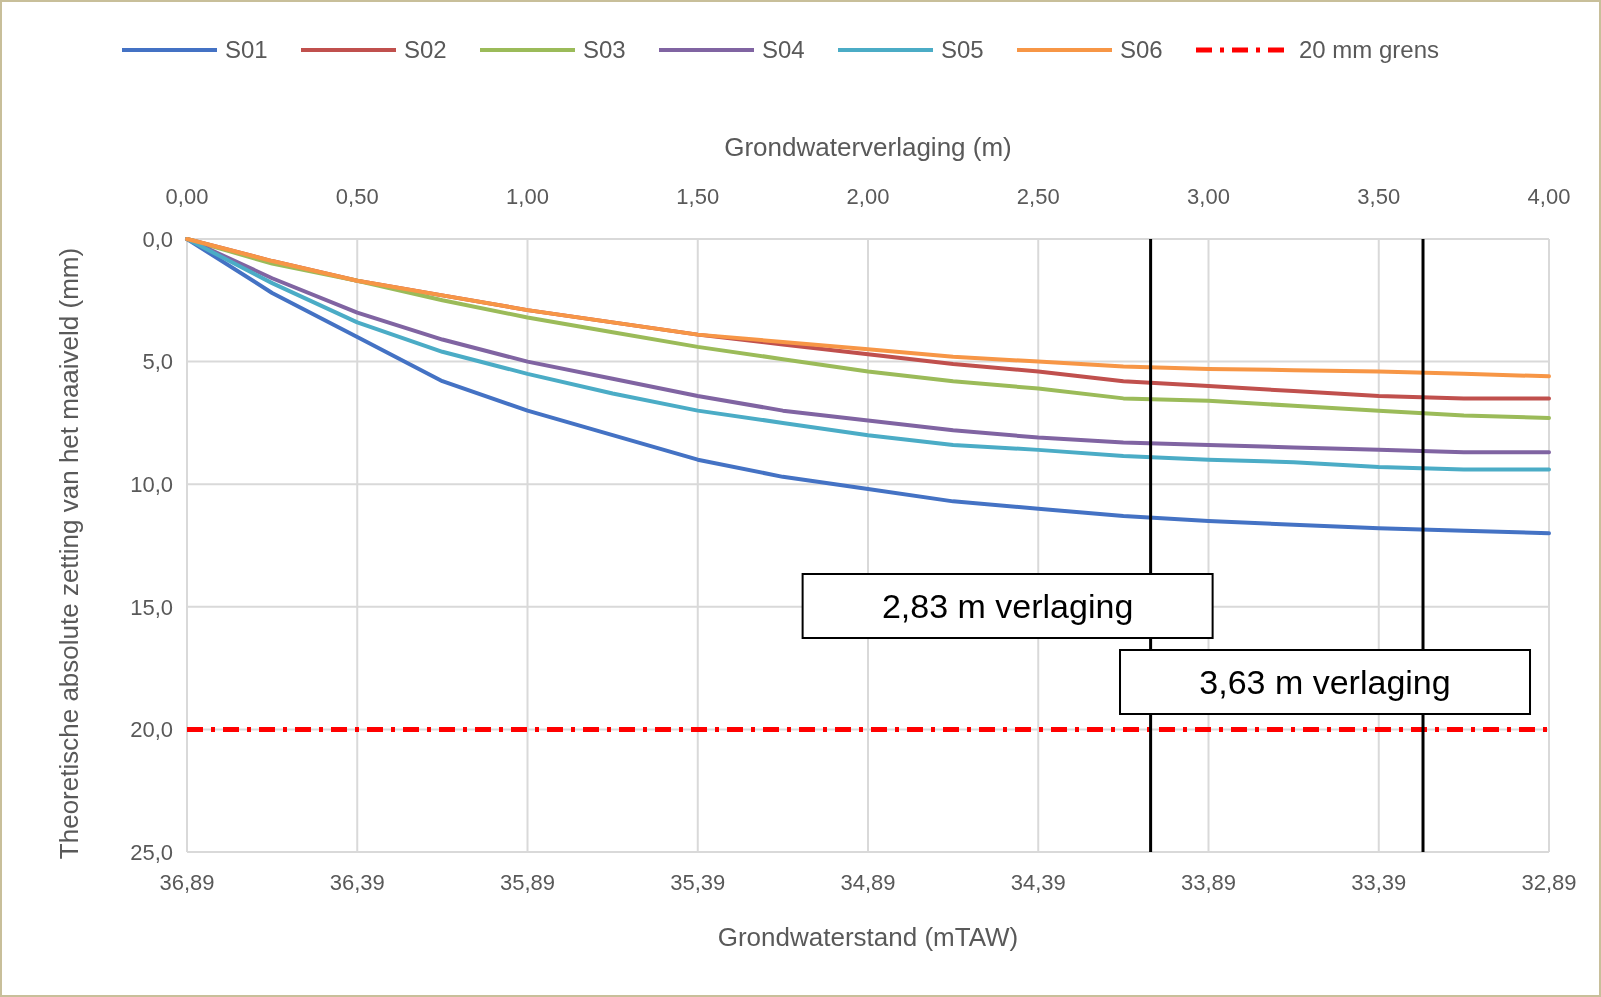  What do you see at coordinates (357, 882) in the screenshot?
I see `x-tick-label: 36,39` at bounding box center [357, 882].